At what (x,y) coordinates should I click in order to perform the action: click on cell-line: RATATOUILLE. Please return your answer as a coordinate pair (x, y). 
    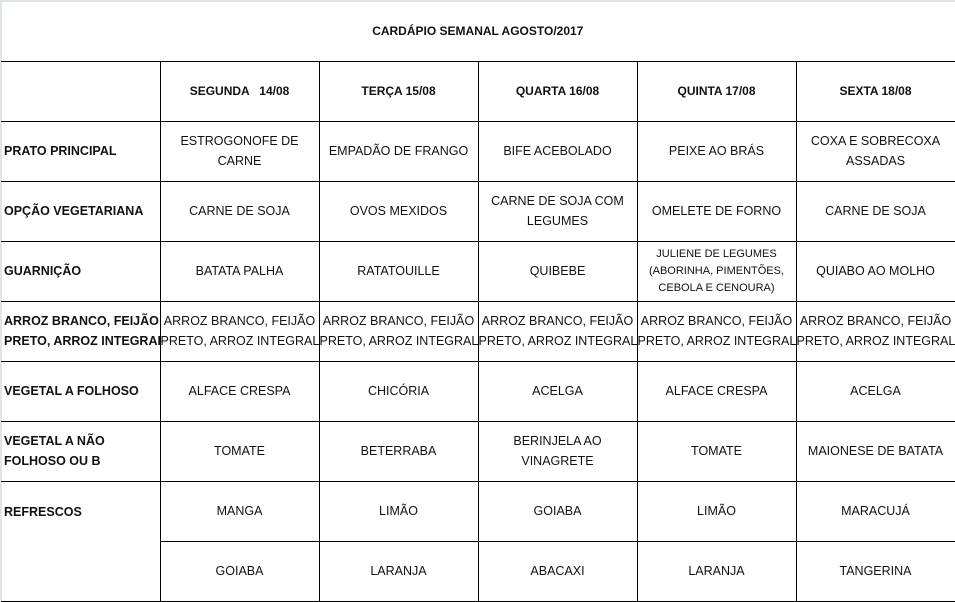
    Looking at the image, I should click on (398, 271).